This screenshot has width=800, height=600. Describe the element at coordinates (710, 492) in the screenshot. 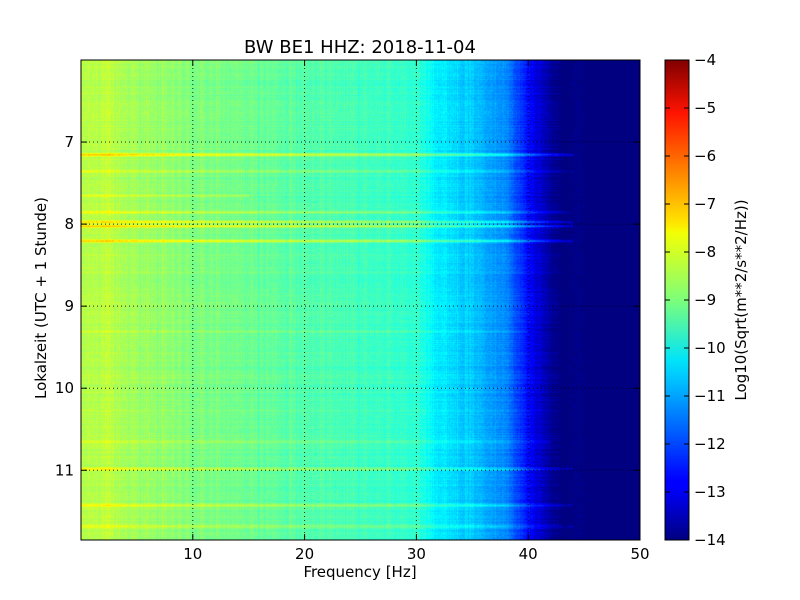

I see `colorbar-tick-label: −13` at that location.